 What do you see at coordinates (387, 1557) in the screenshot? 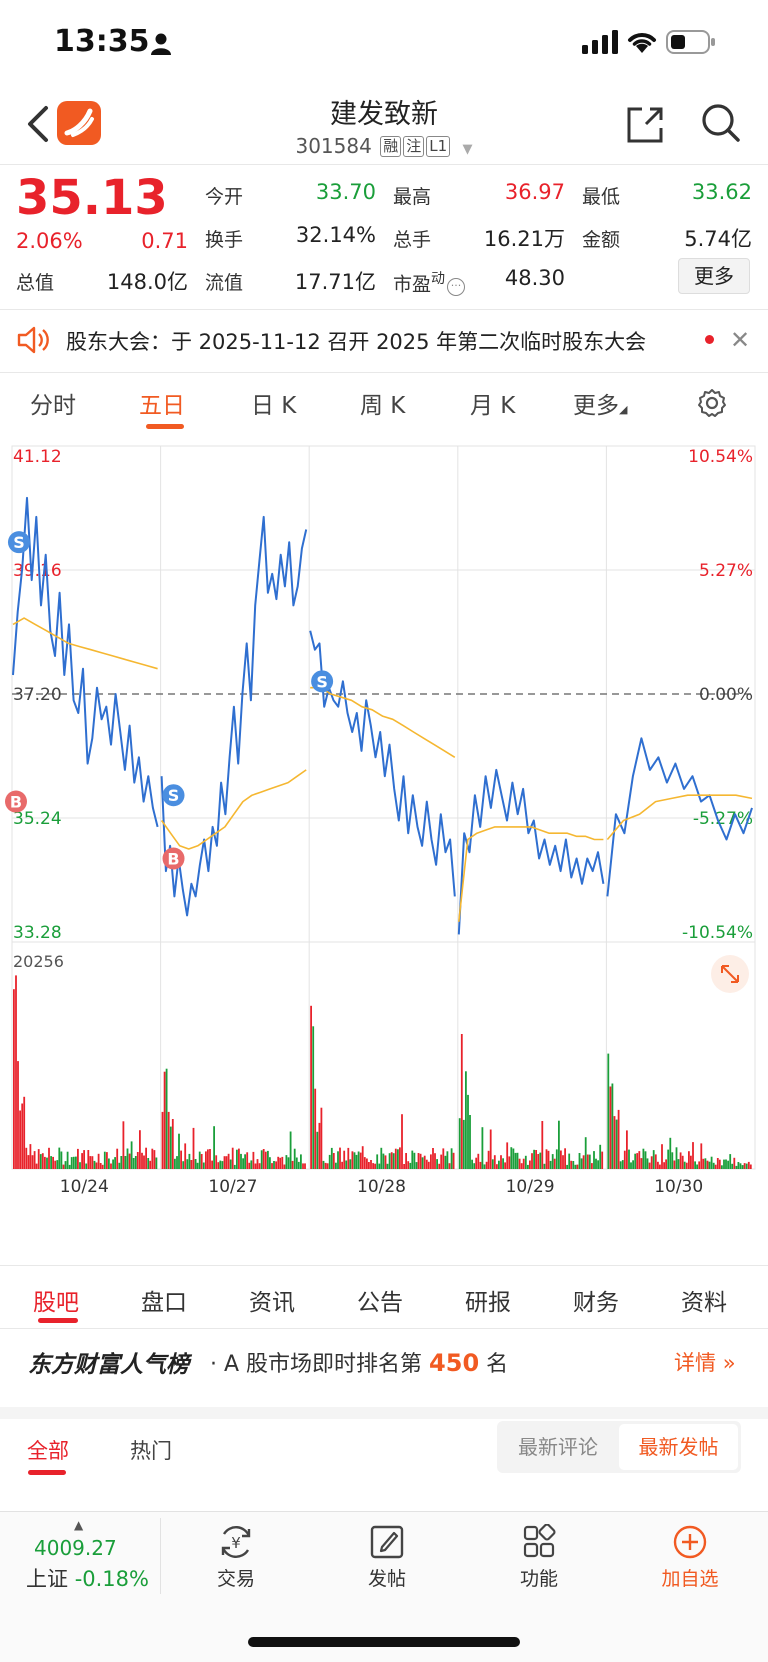
I see `compose-button: 发帖` at bounding box center [387, 1557].